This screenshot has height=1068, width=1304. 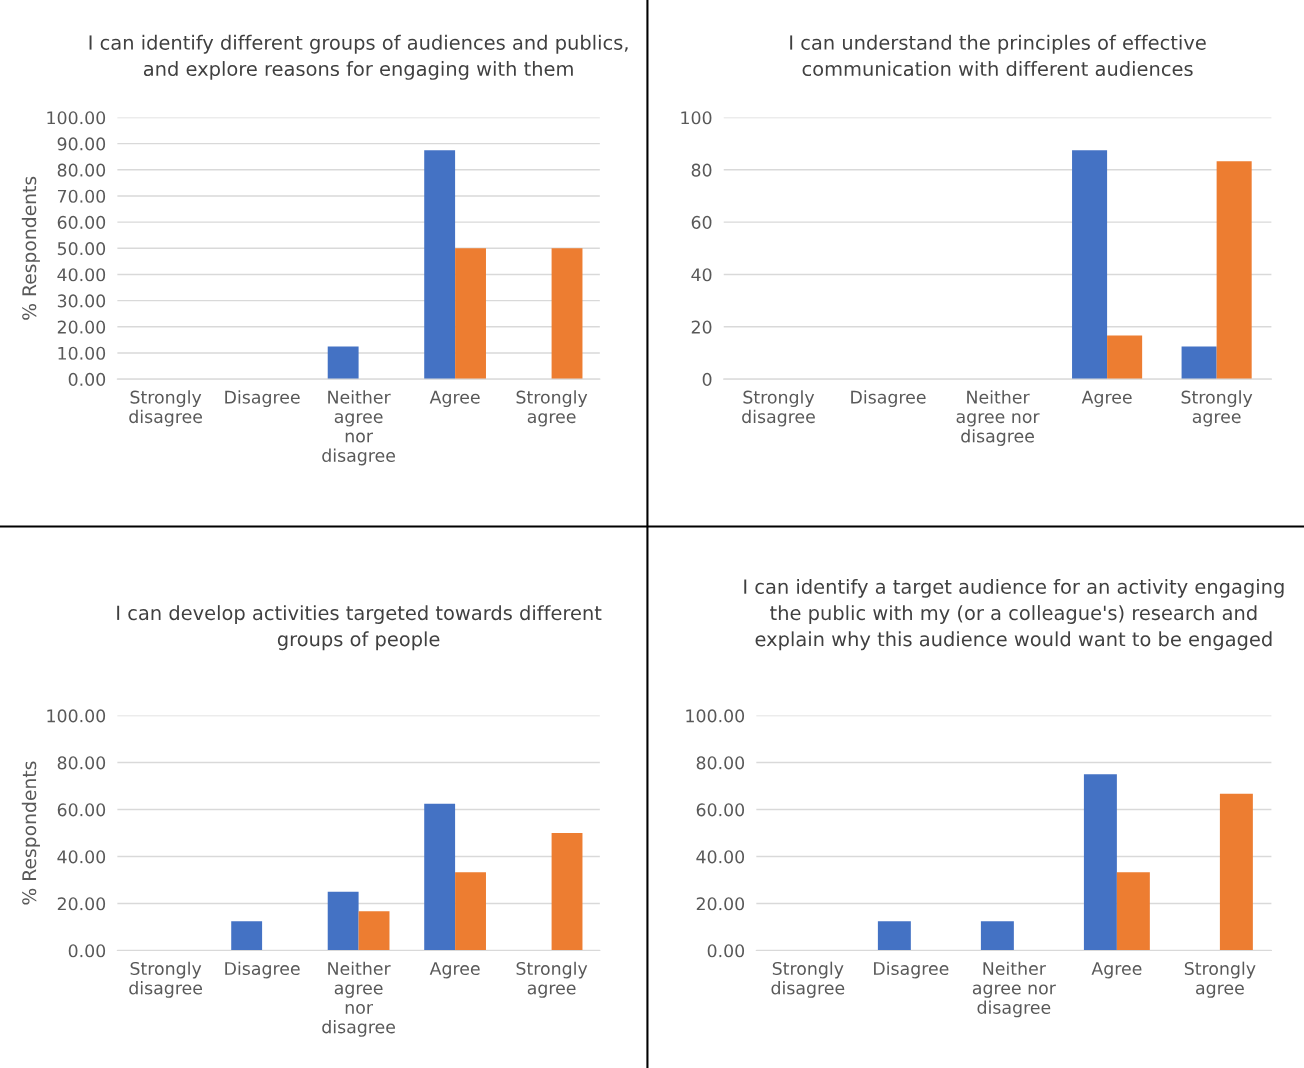 What do you see at coordinates (81, 196) in the screenshot?
I see `y-tick-label: 70.00` at bounding box center [81, 196].